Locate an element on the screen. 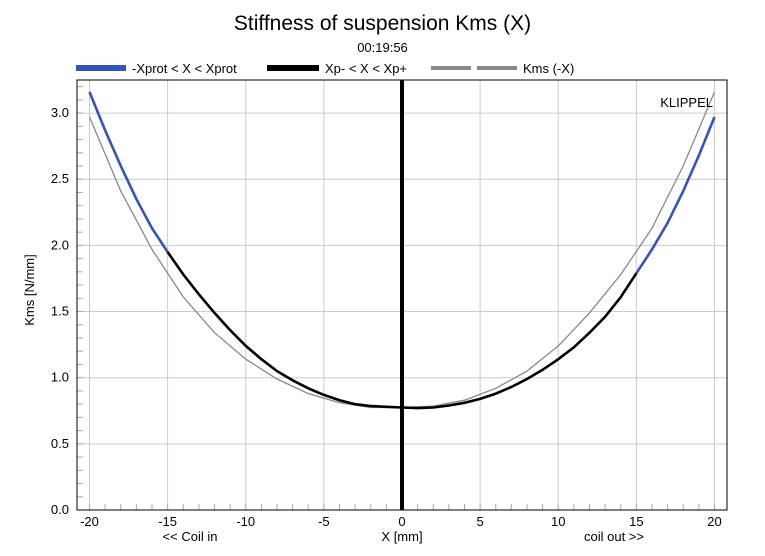  y-axis-label: Kms [N/mm] is located at coordinates (29, 290).